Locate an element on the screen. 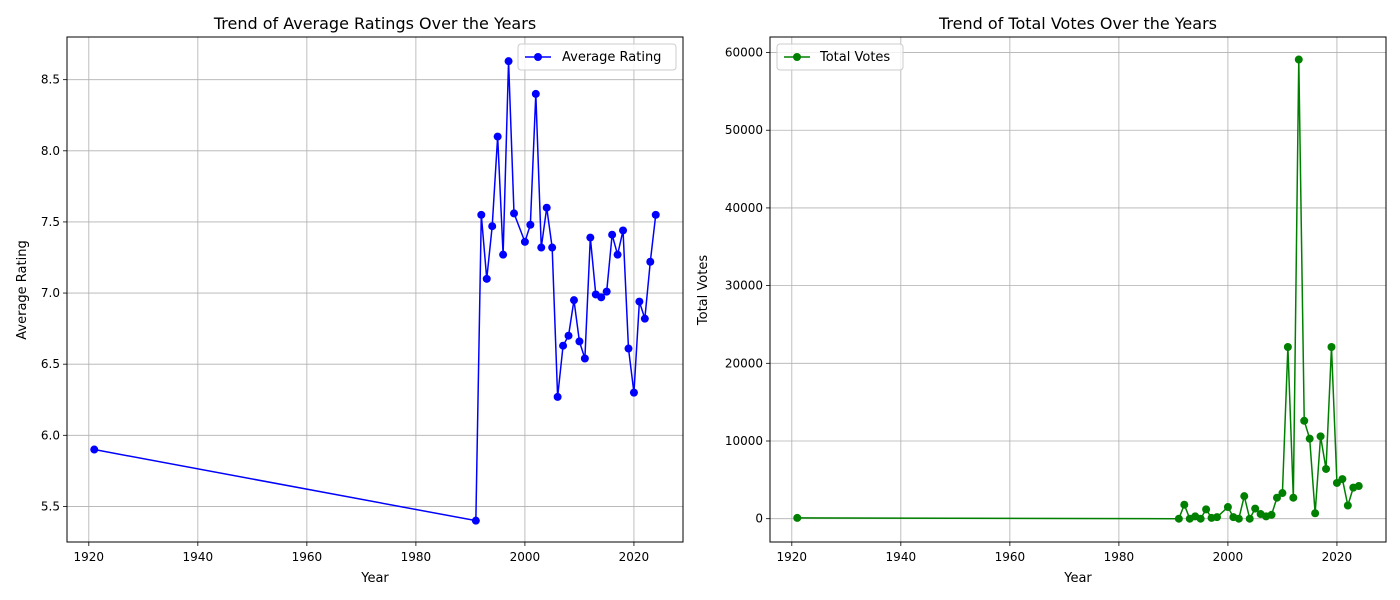  legend-marker is located at coordinates (538, 57).